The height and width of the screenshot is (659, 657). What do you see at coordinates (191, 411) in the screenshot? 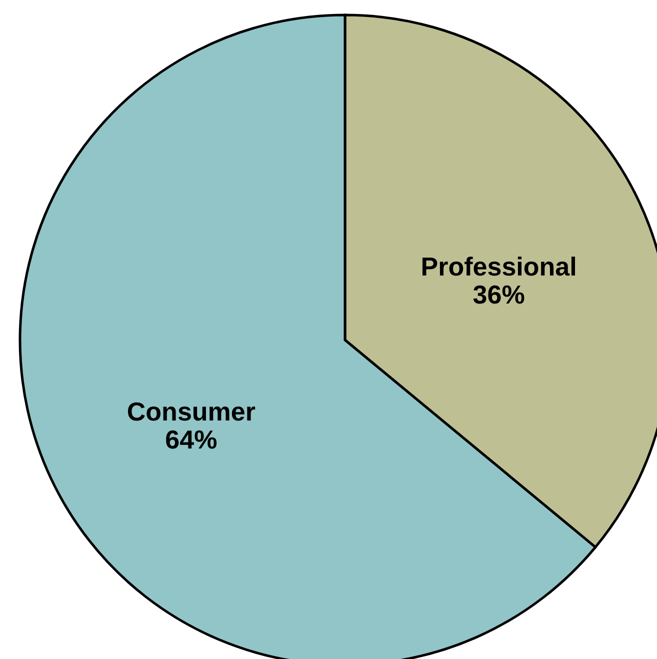
I see `slice-label: Consumer` at bounding box center [191, 411].